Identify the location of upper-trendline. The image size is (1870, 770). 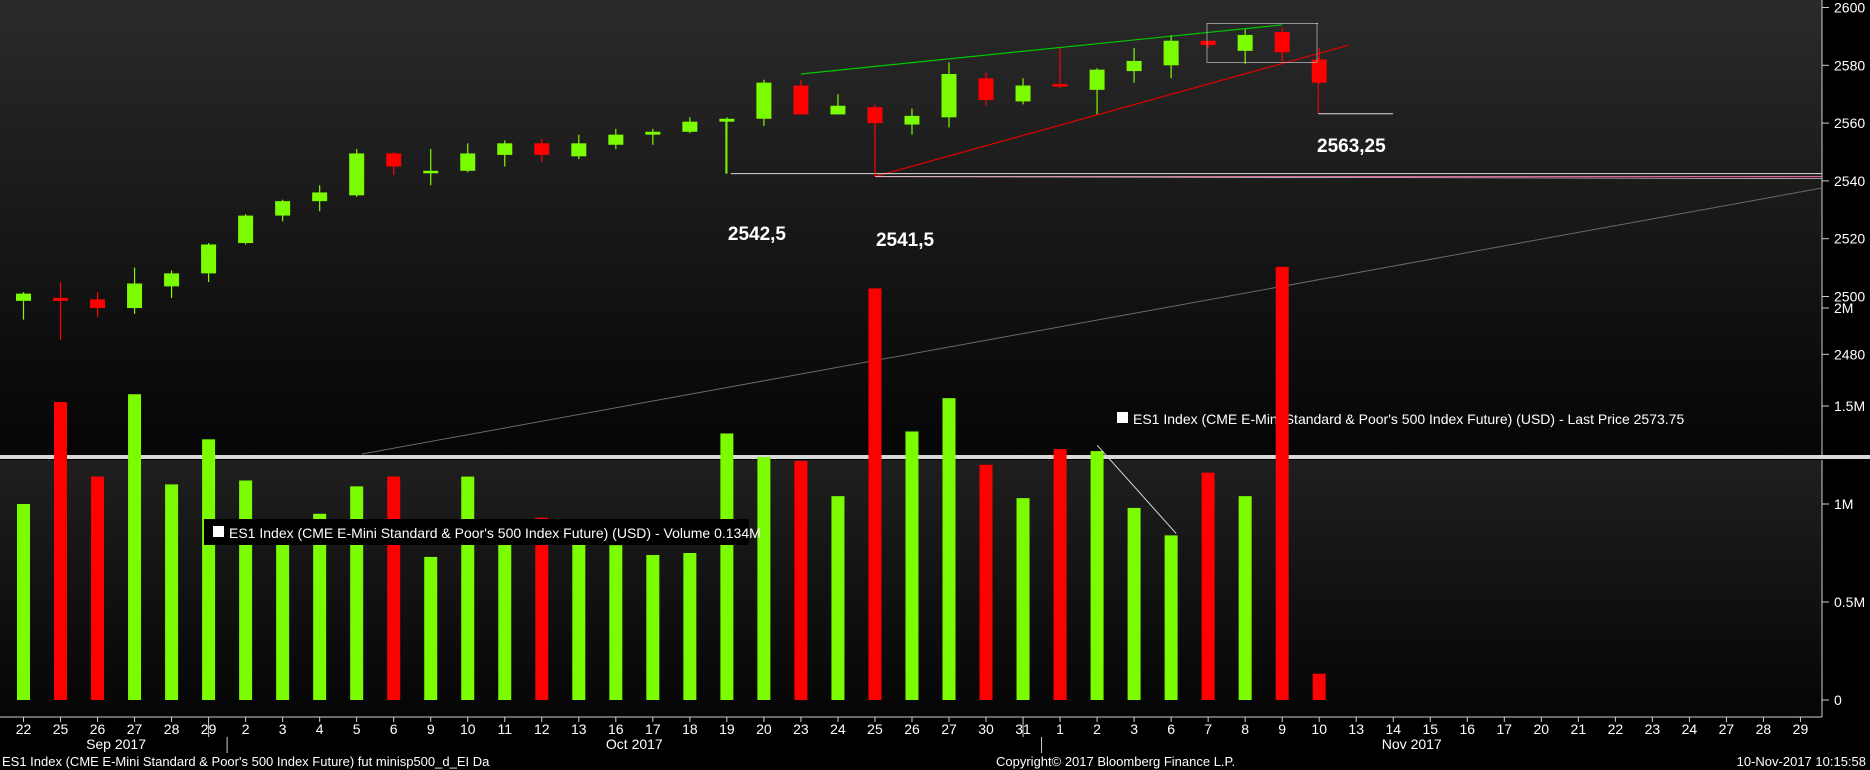
(1041, 49).